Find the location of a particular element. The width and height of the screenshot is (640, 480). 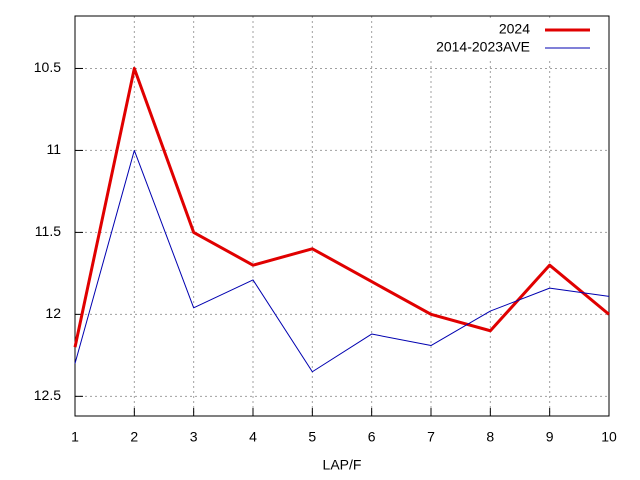

x-tick-label: 7 is located at coordinates (431, 437).